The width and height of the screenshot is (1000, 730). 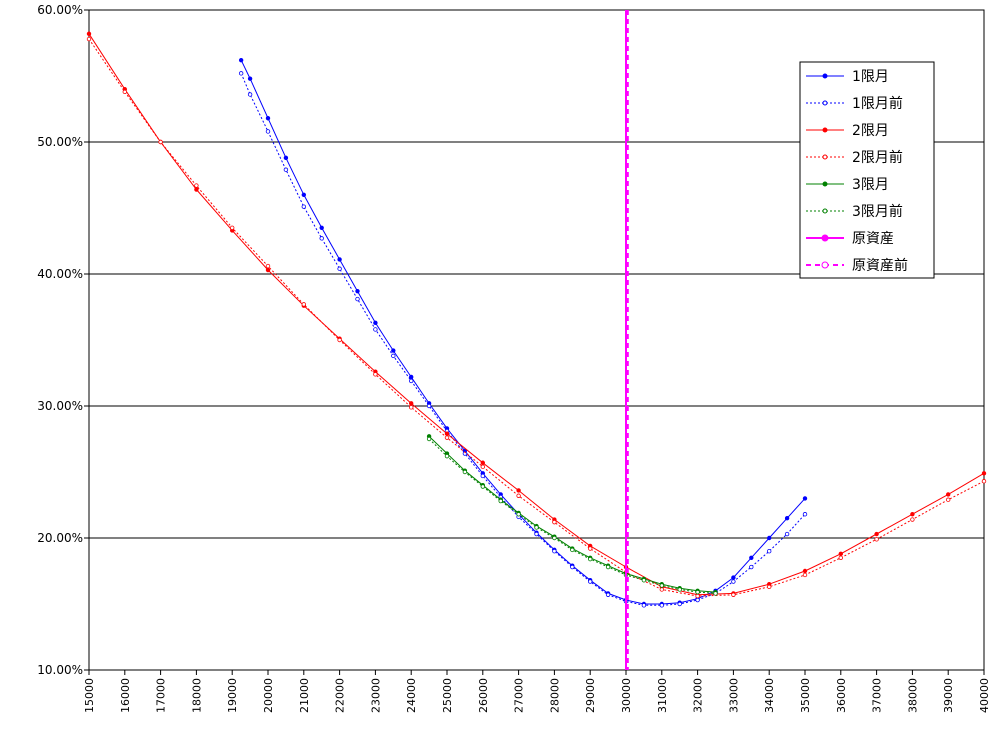 I want to click on x-tick-label: 23000, so click(x=375, y=695).